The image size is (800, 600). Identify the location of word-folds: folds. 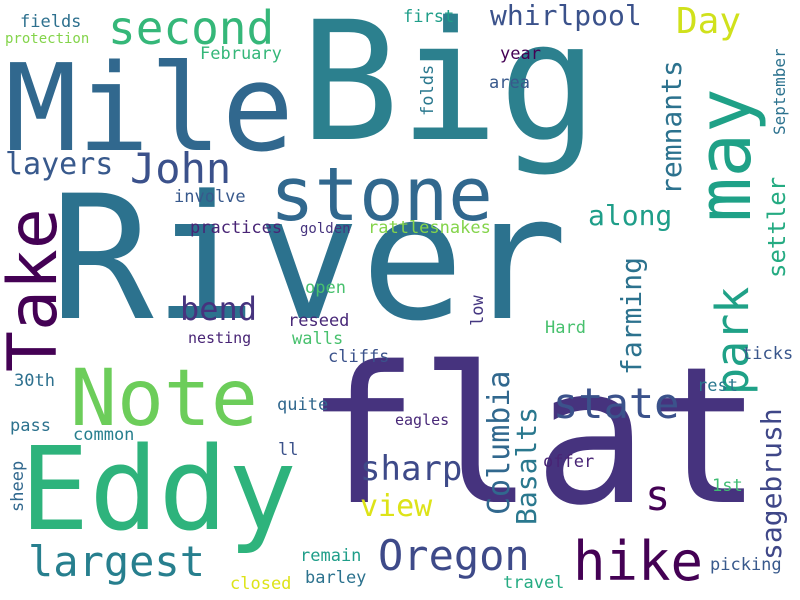
(428, 90).